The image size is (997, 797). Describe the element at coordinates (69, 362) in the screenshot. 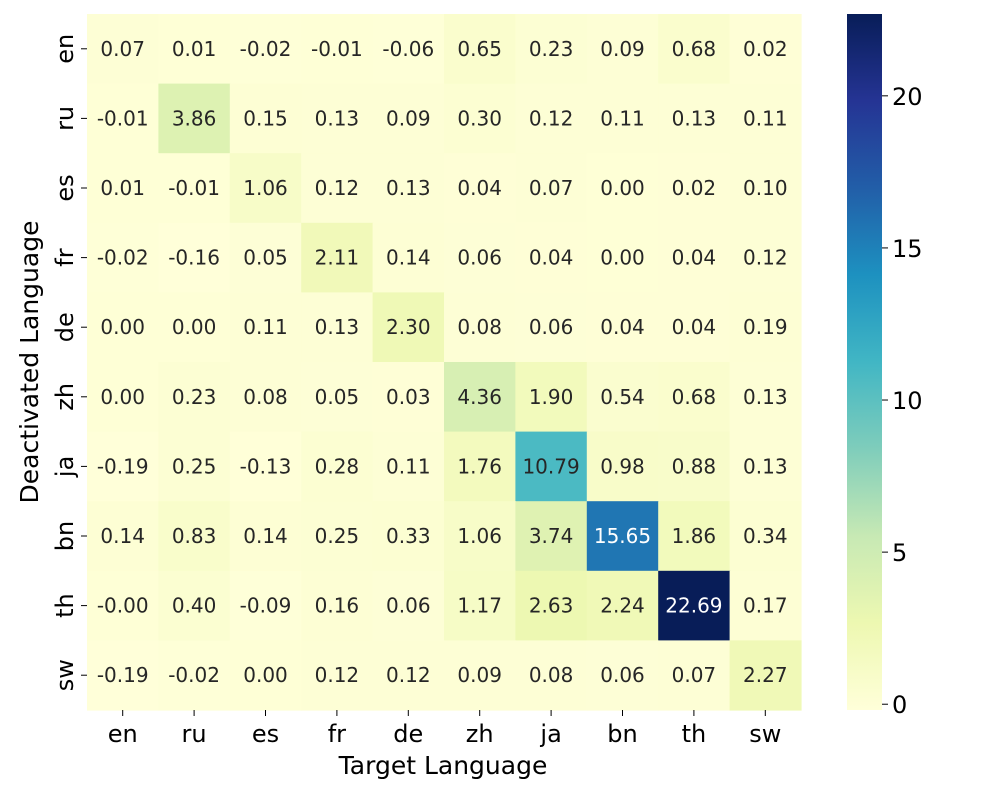

I see `y-axis-ticks: en ru es fr de zh ja bn th sw` at that location.